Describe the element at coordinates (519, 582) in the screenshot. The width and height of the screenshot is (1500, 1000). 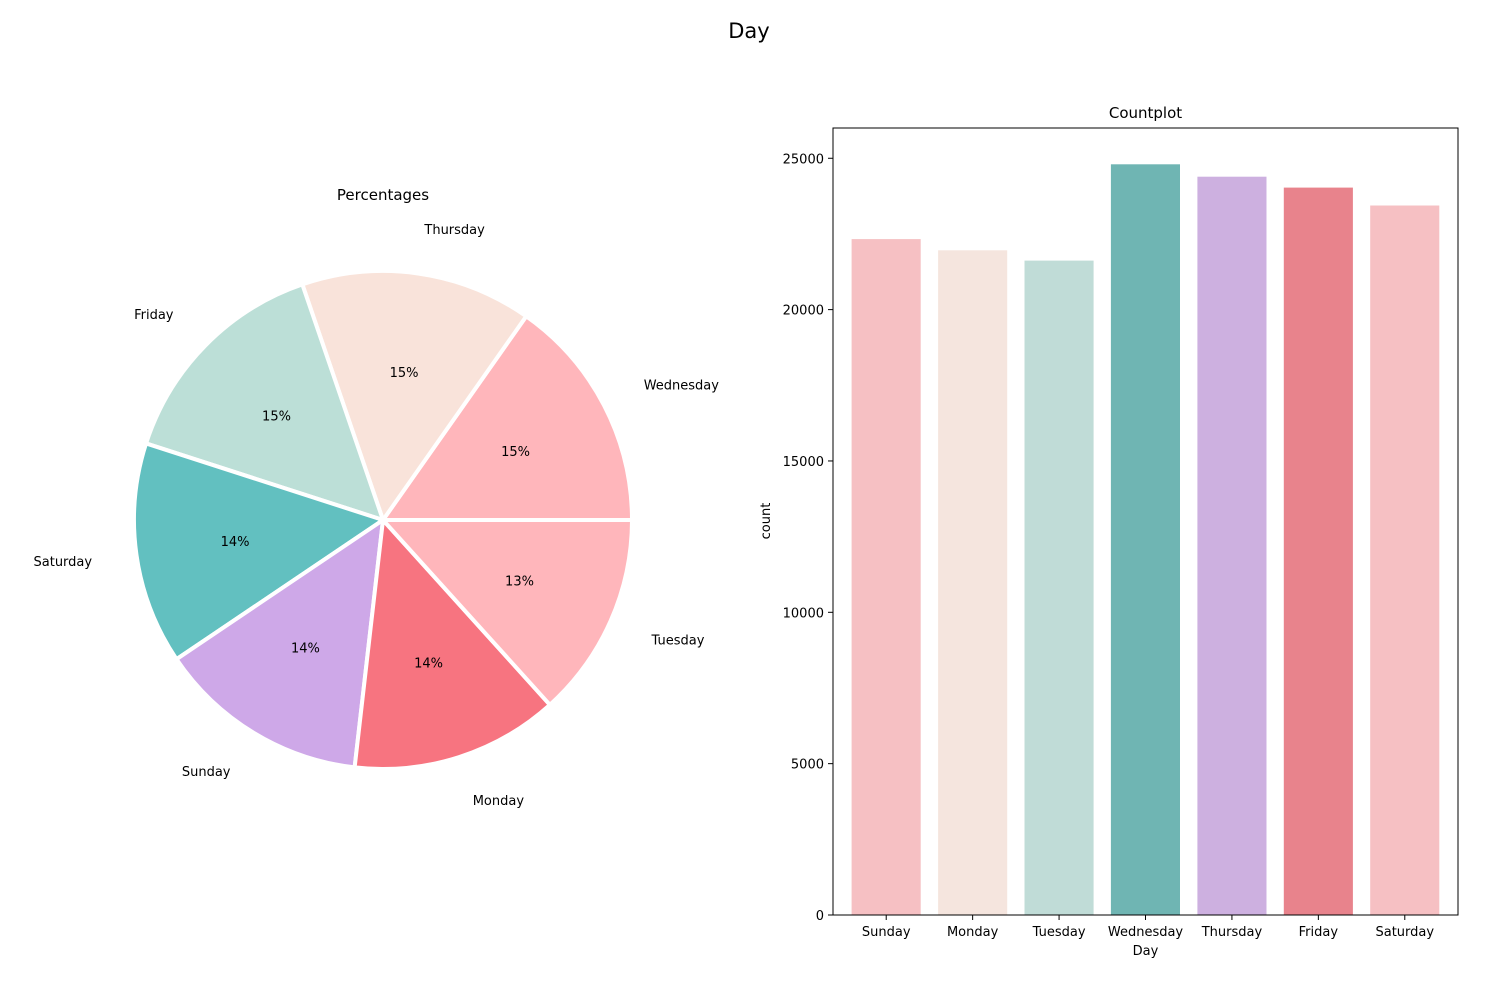
I see `pie-pct-label-tuesday: 13%` at that location.